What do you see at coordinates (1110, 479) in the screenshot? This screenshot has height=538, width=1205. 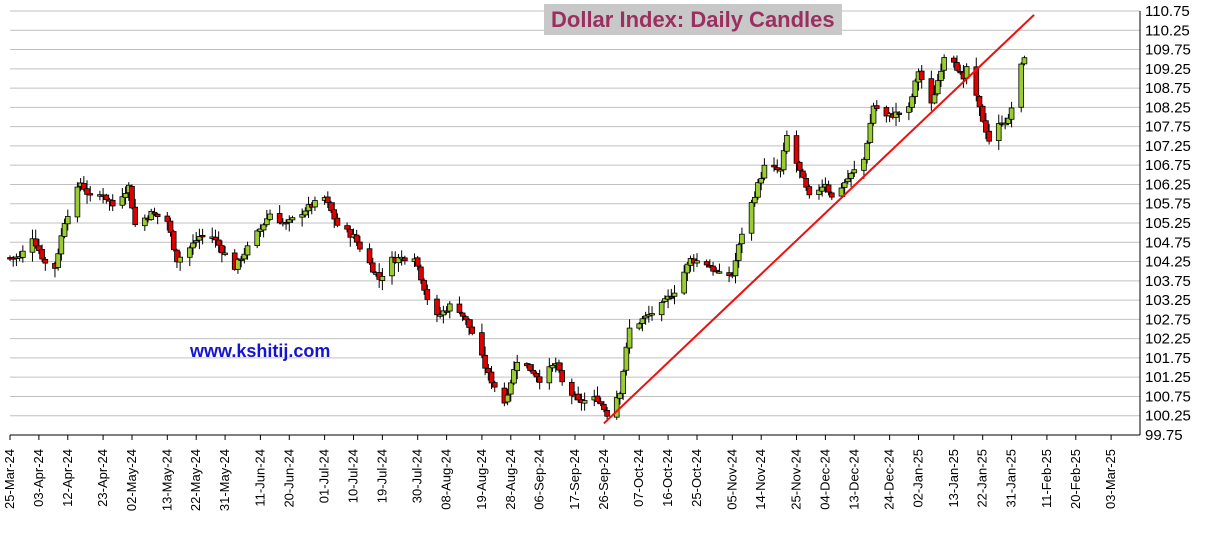 I see `x-tick-label: 03-Mar-25` at bounding box center [1110, 479].